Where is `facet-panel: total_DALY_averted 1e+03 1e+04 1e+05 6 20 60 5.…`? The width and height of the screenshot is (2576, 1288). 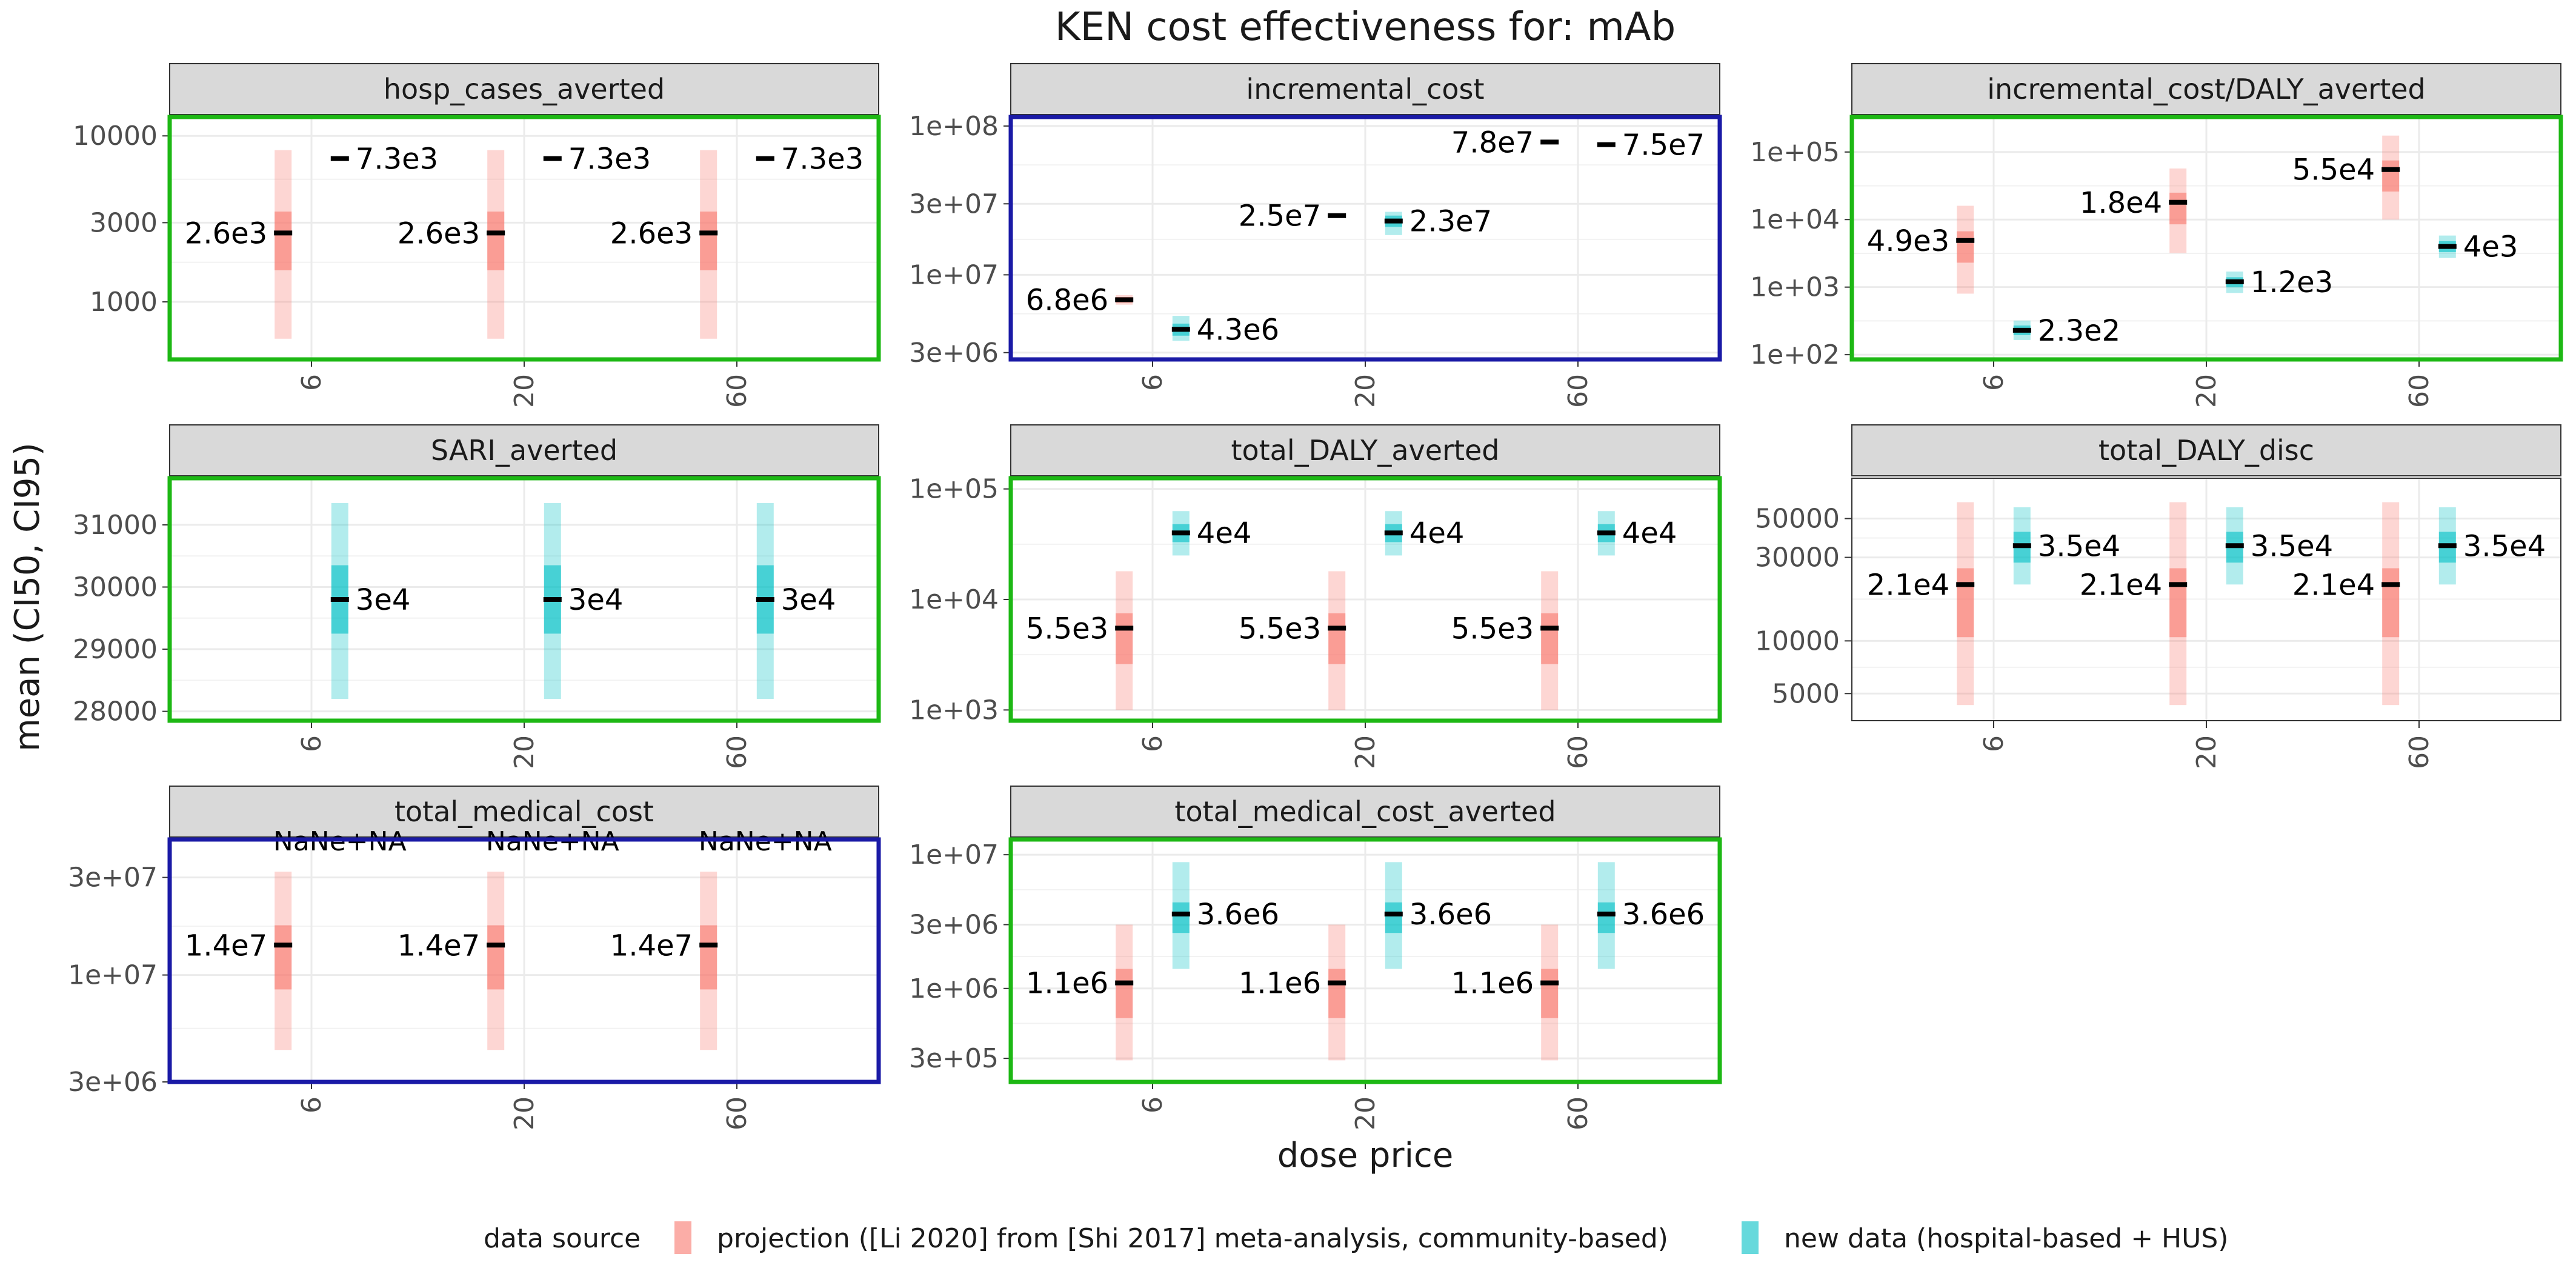
facet-panel: total_DALY_averted 1e+03 1e+04 1e+05 6 20 60 5.… is located at coordinates (1315, 596).